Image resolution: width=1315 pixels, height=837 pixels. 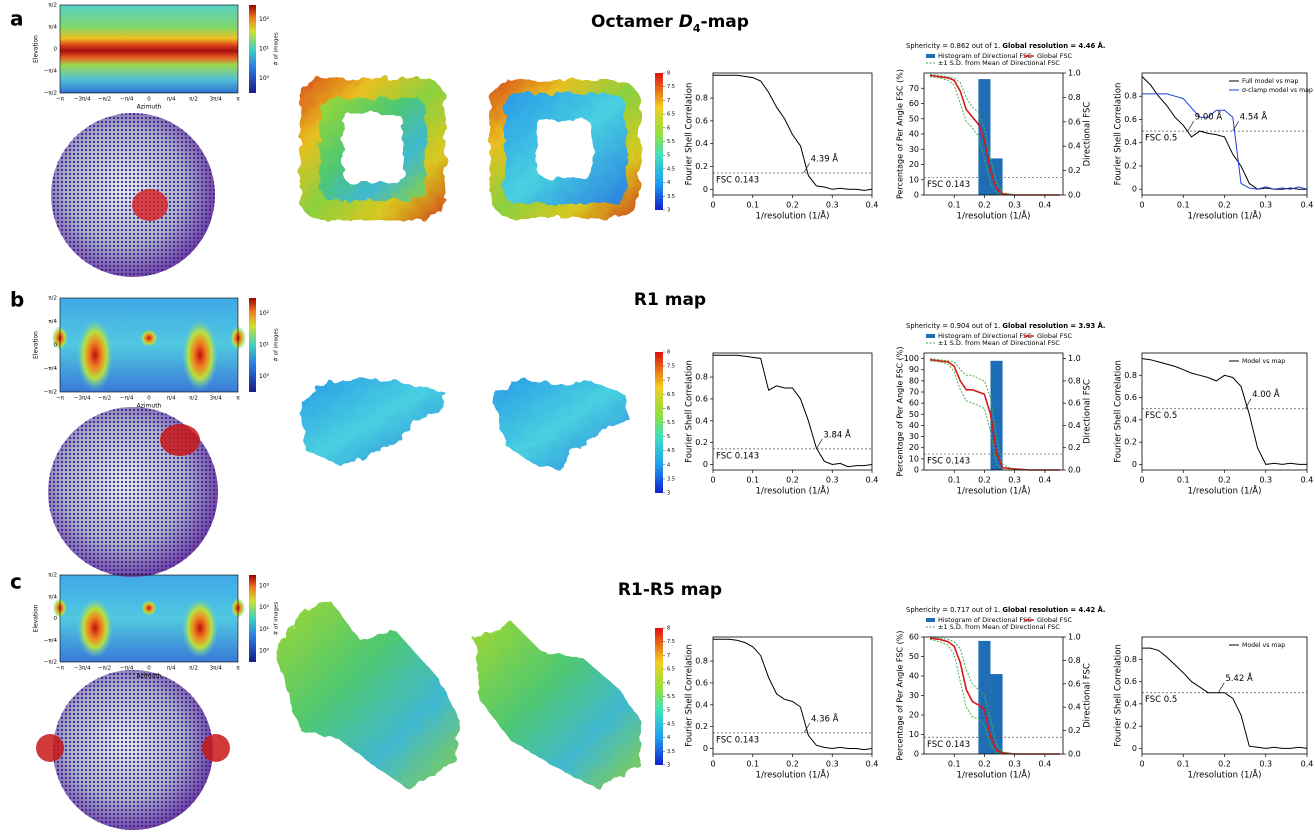 I want to click on y-tick-label: 0.6, so click(x=1130, y=681).